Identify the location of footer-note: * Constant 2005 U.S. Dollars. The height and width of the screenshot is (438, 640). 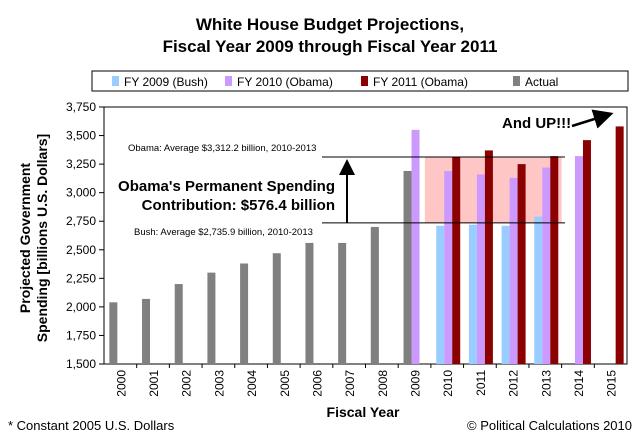
(91, 425).